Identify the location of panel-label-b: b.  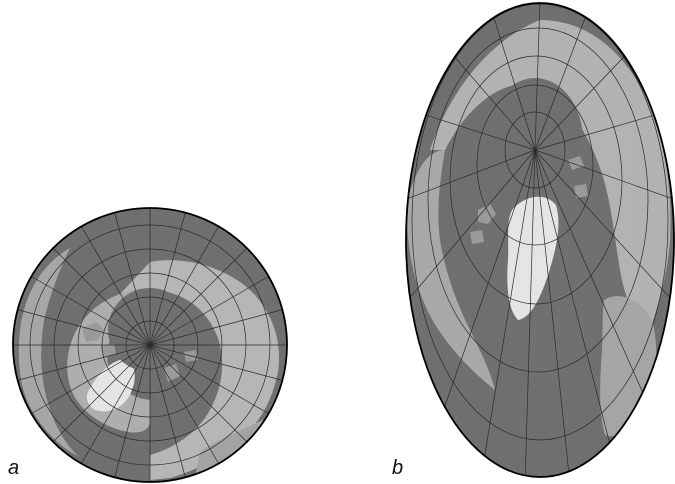
(398, 468).